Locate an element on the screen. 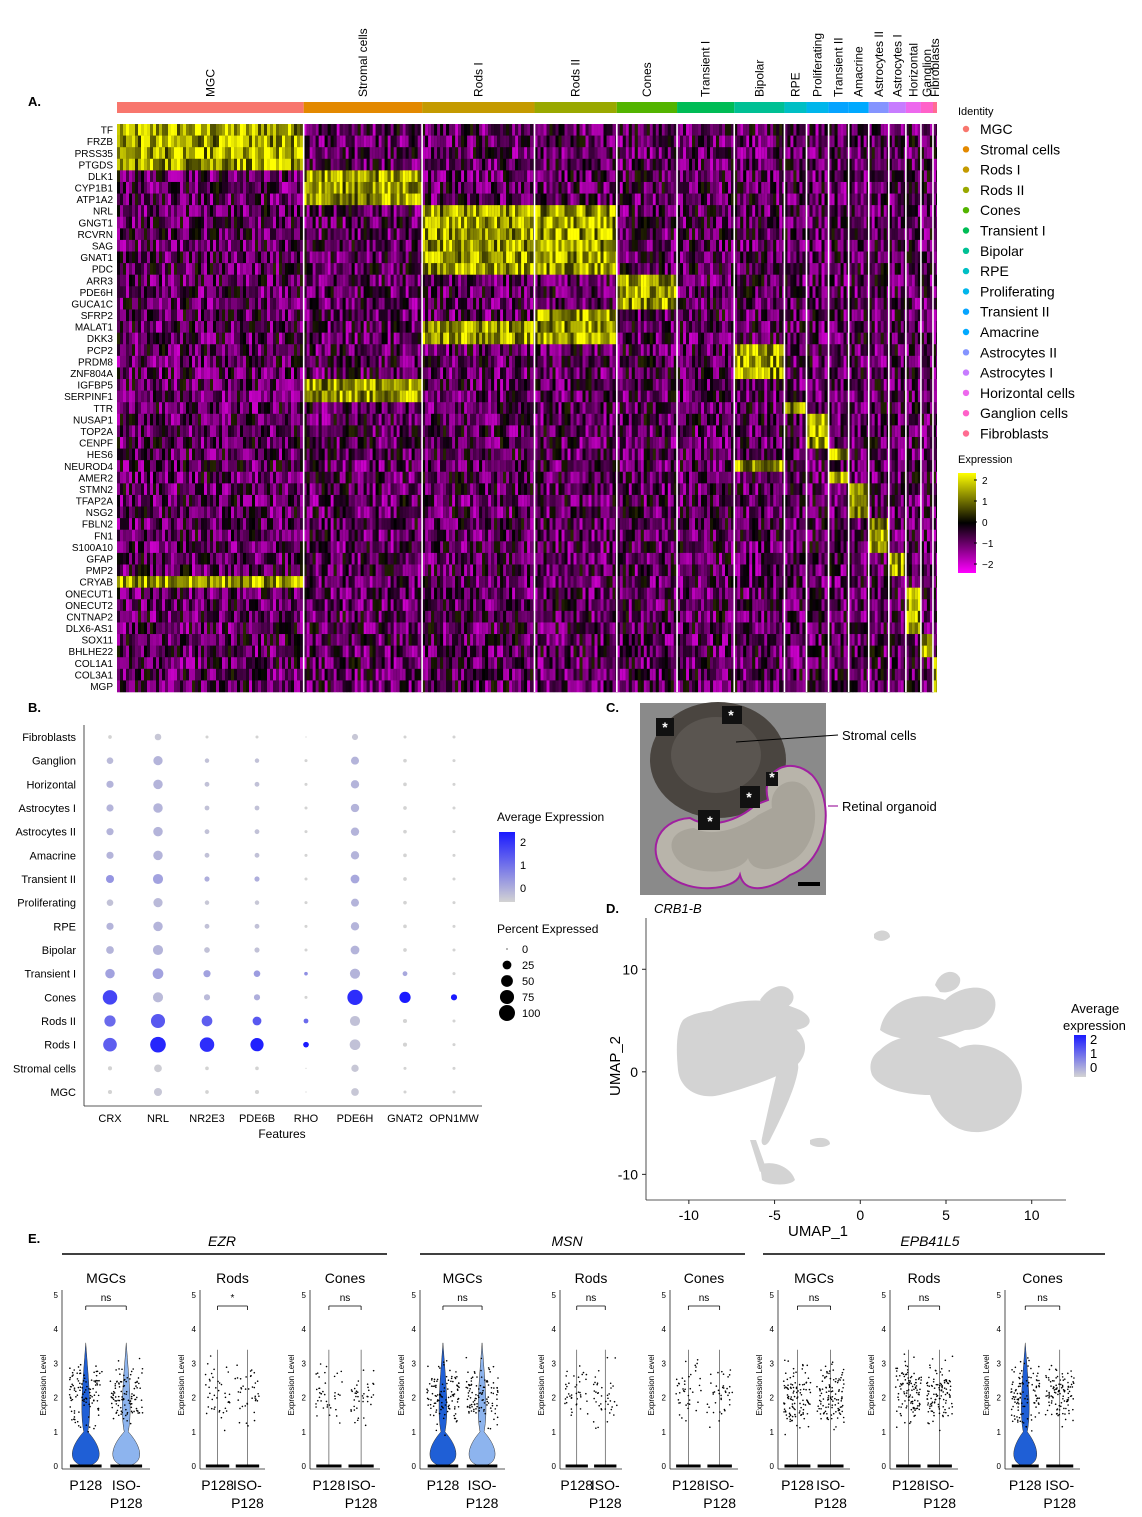 This screenshot has height=1517, width=1142. violin-shape is located at coordinates (1025, 1404).